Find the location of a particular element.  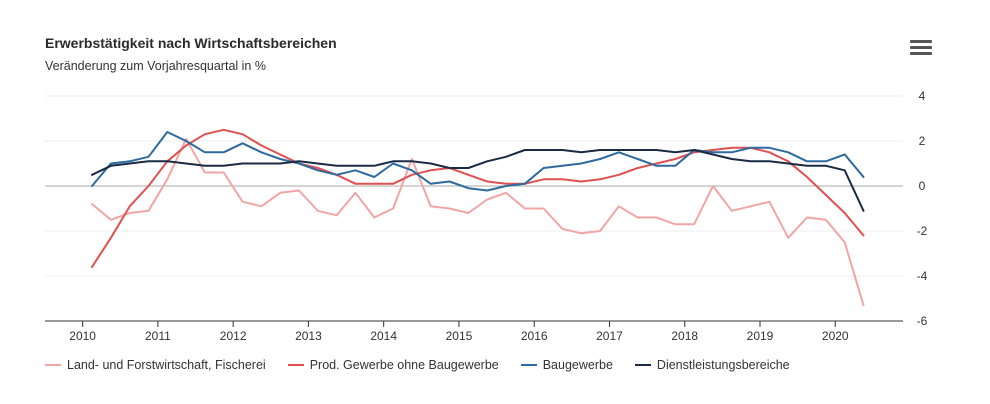

x-tick-label: 2019 is located at coordinates (760, 336).